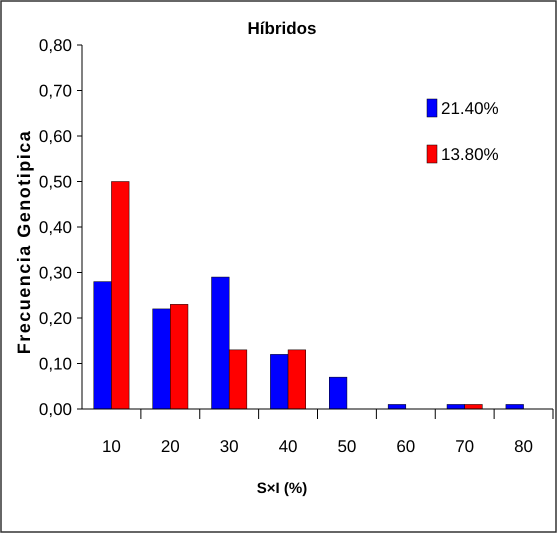 This screenshot has width=557, height=533. Describe the element at coordinates (24, 242) in the screenshot. I see `y-axis-title: Frecuencia Genotipica` at that location.